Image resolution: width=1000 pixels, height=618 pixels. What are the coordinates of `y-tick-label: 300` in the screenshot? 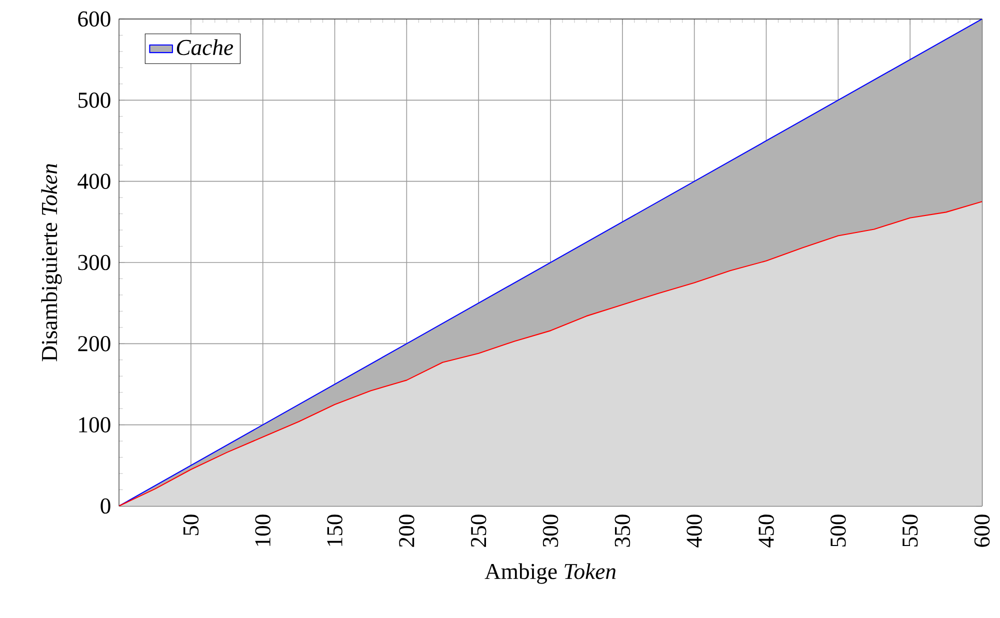 It's located at (94, 262).